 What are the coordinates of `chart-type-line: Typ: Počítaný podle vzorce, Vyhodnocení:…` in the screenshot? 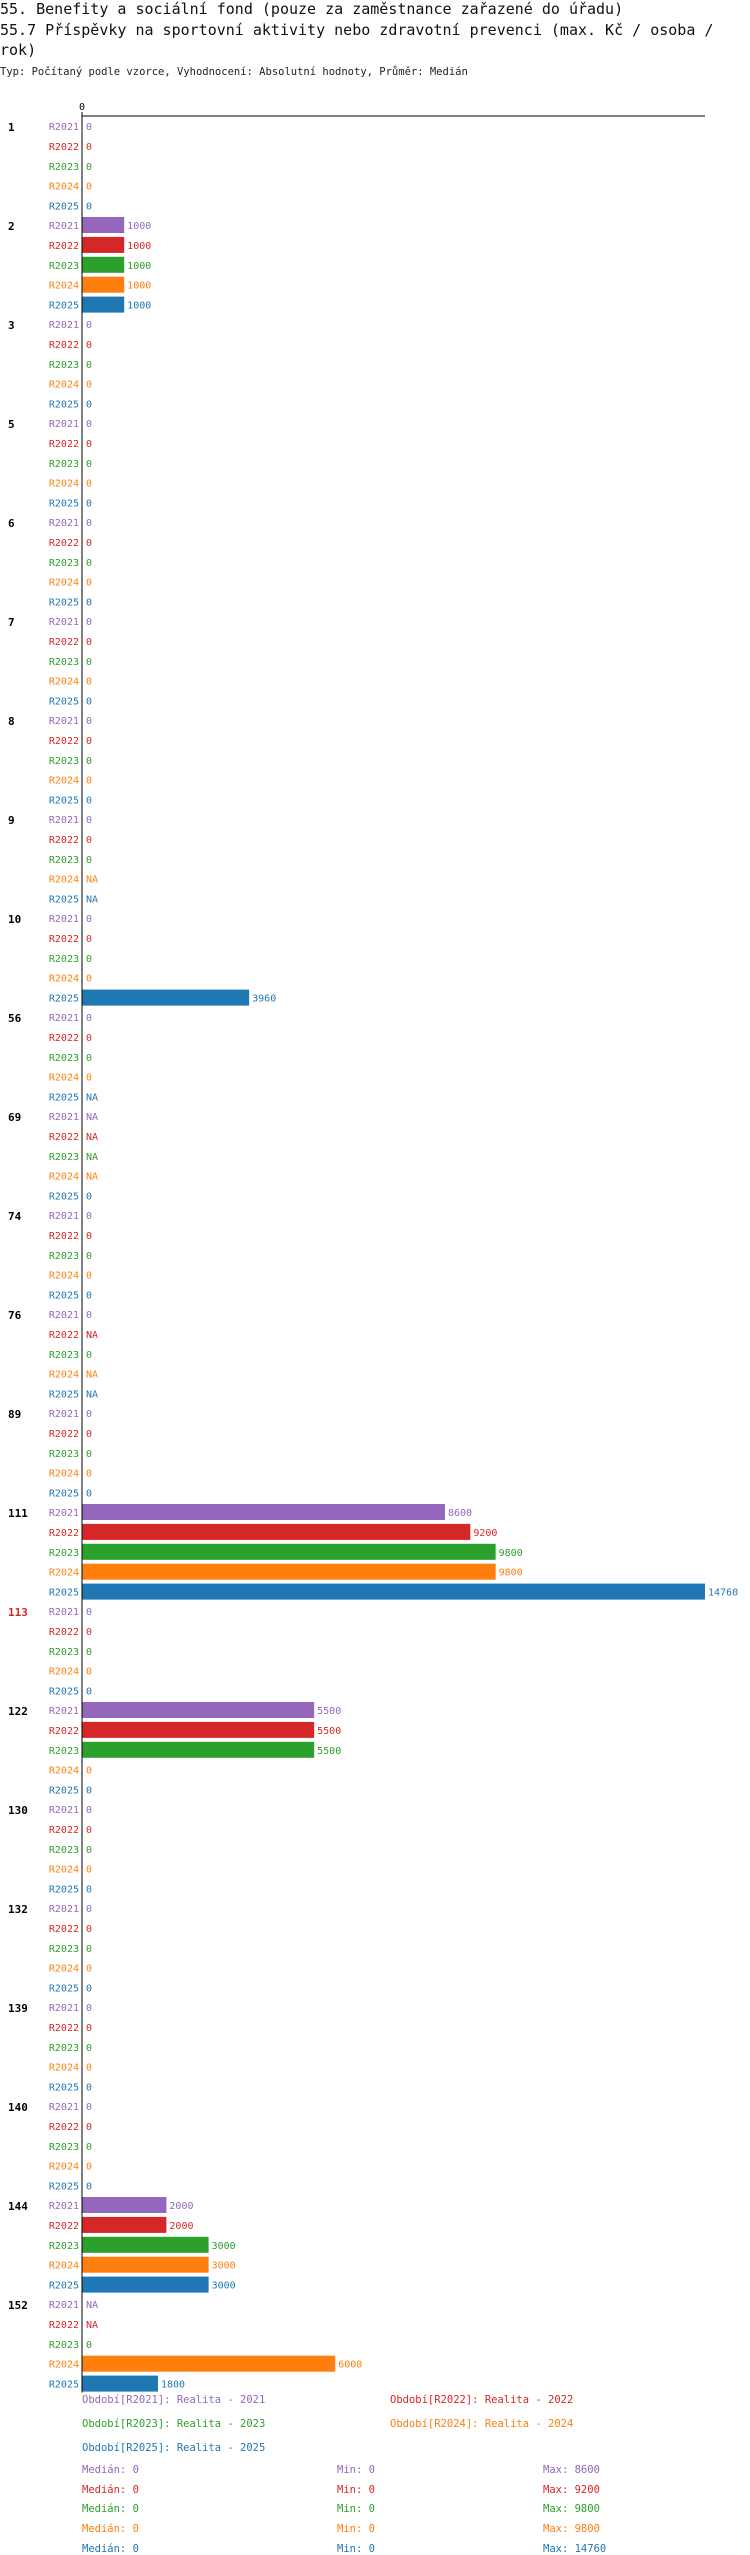 It's located at (234, 72).